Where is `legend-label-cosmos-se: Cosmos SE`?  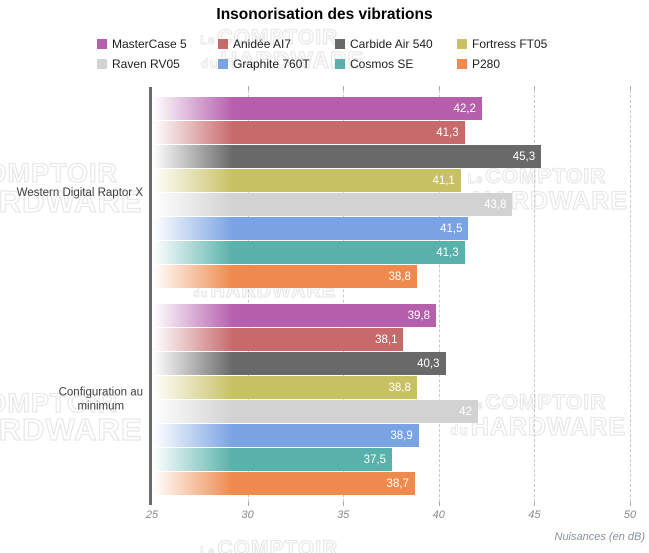 legend-label-cosmos-se: Cosmos SE is located at coordinates (382, 64).